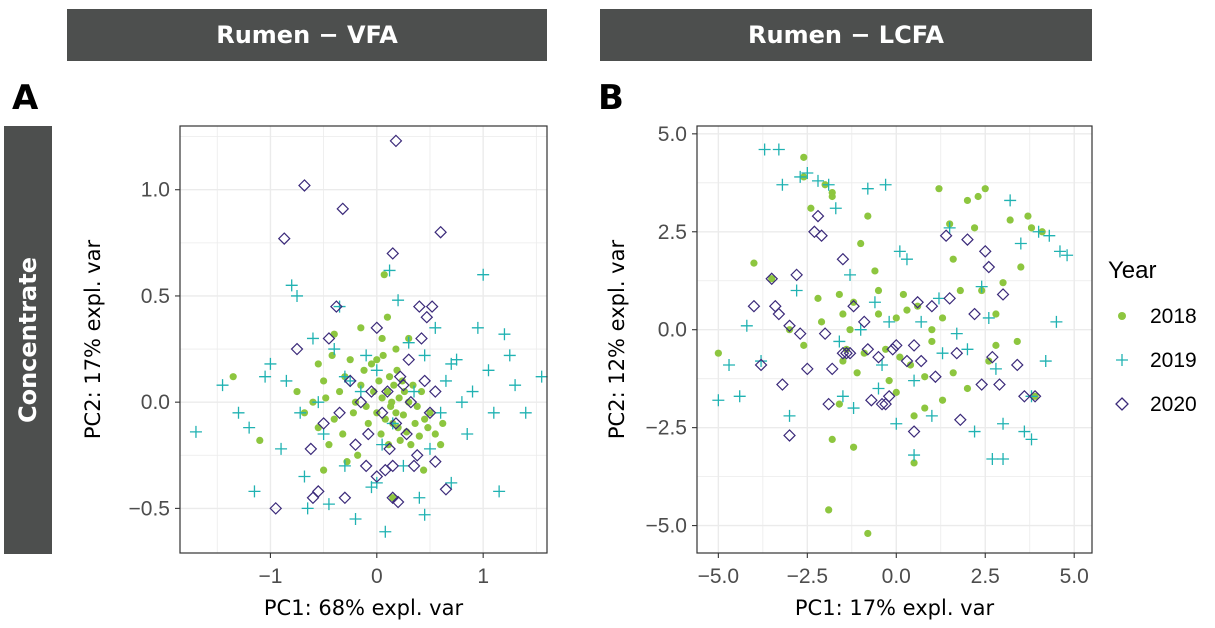  Describe the element at coordinates (25, 98) in the screenshot. I see `panel-letter-a: A` at that location.